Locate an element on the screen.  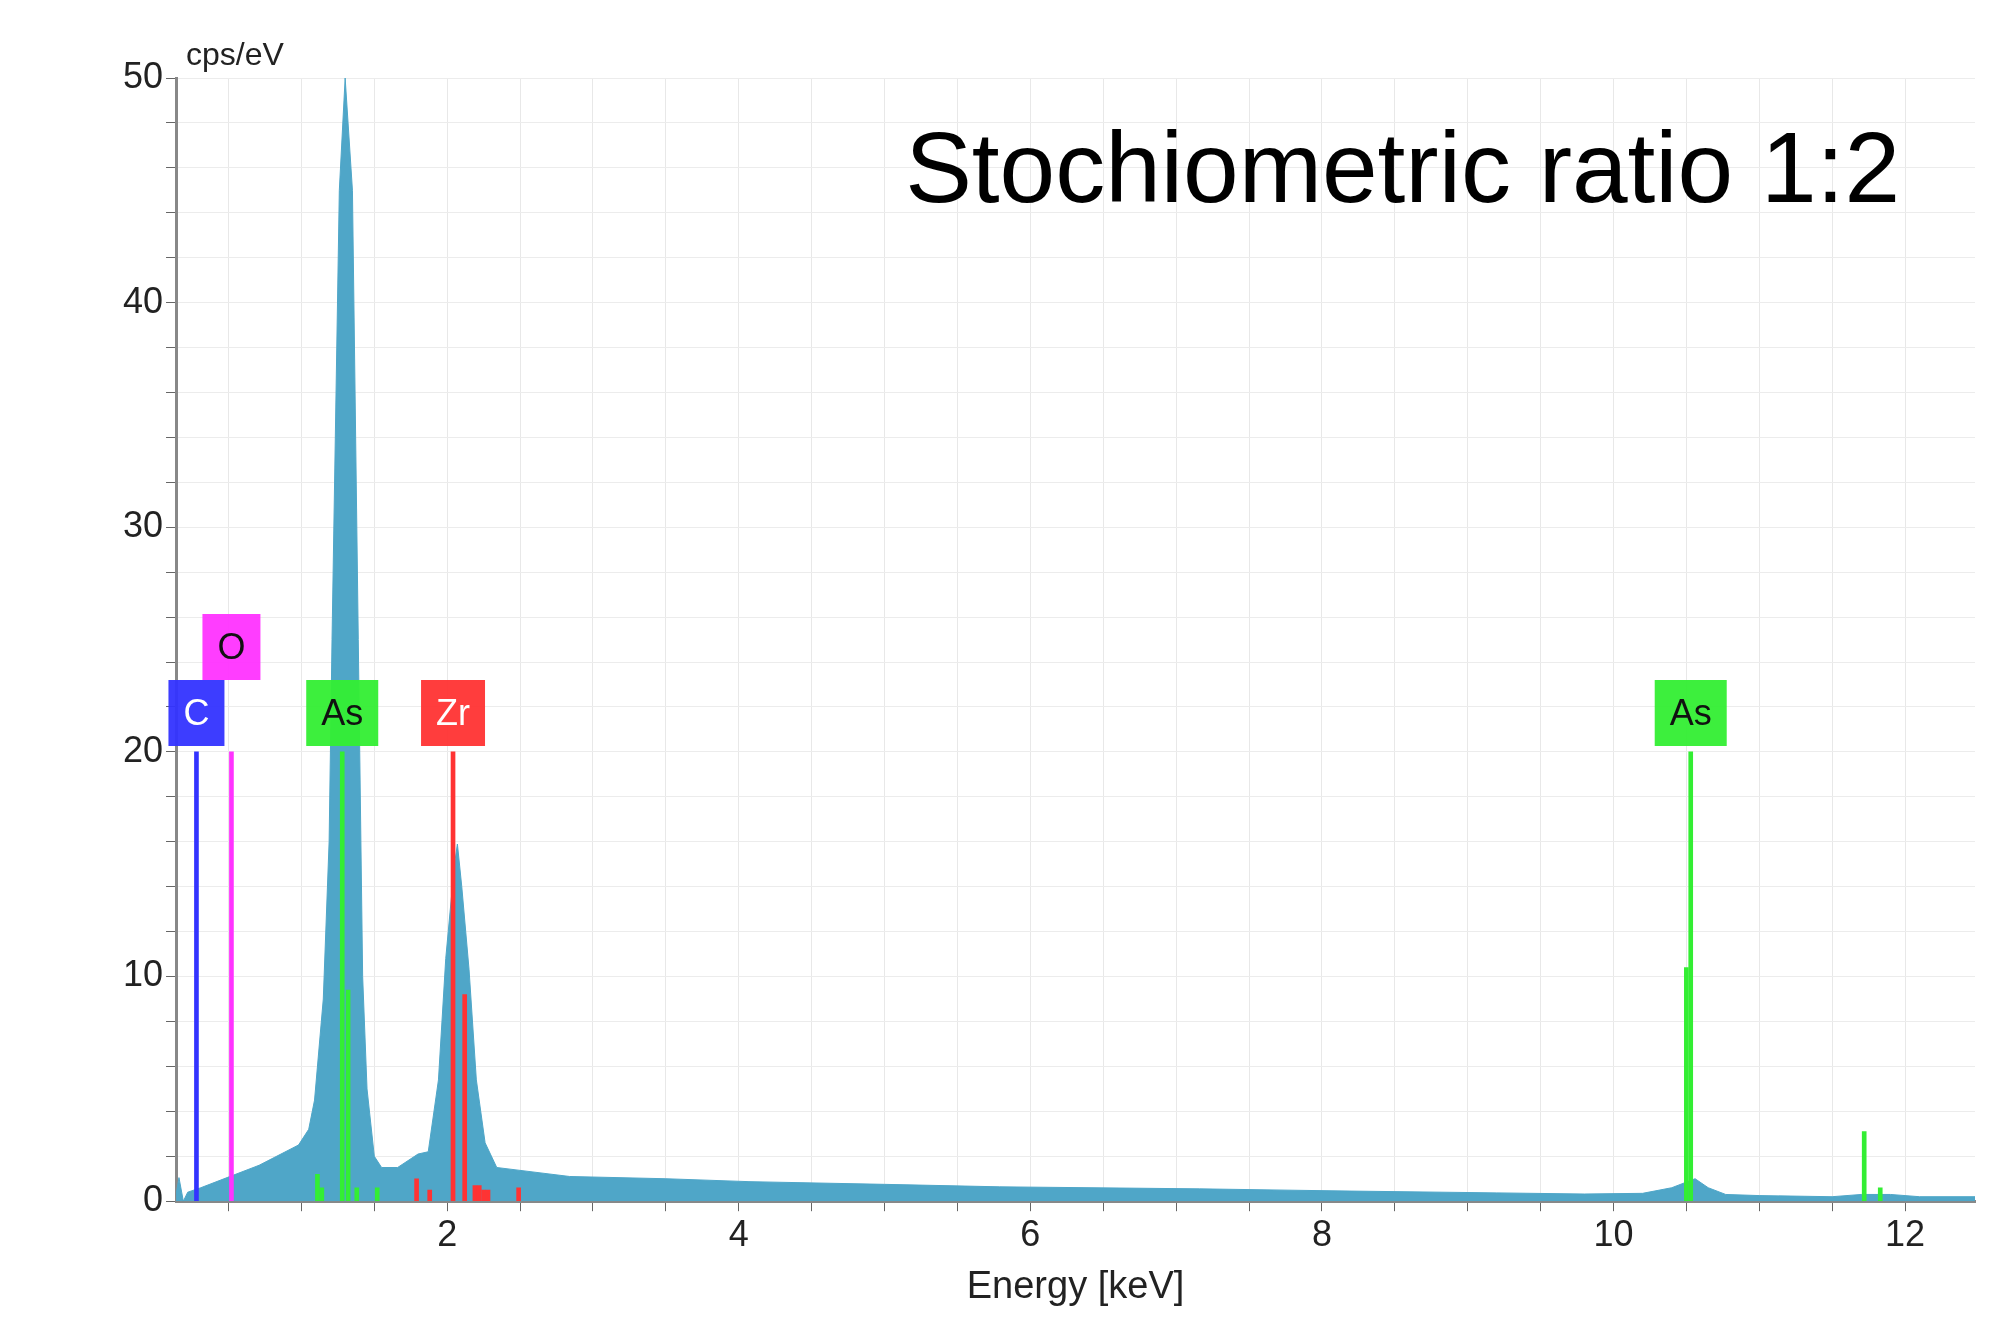
y-tick-label: 0 is located at coordinates (153, 1199).